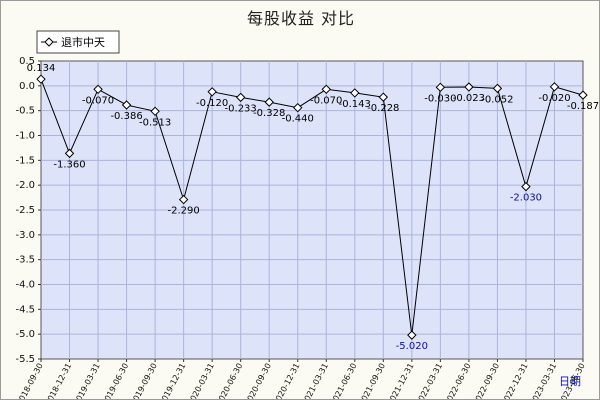 Image resolution: width=600 pixels, height=400 pixels. What do you see at coordinates (298, 119) in the screenshot?
I see `data-label: -0.440` at bounding box center [298, 119].